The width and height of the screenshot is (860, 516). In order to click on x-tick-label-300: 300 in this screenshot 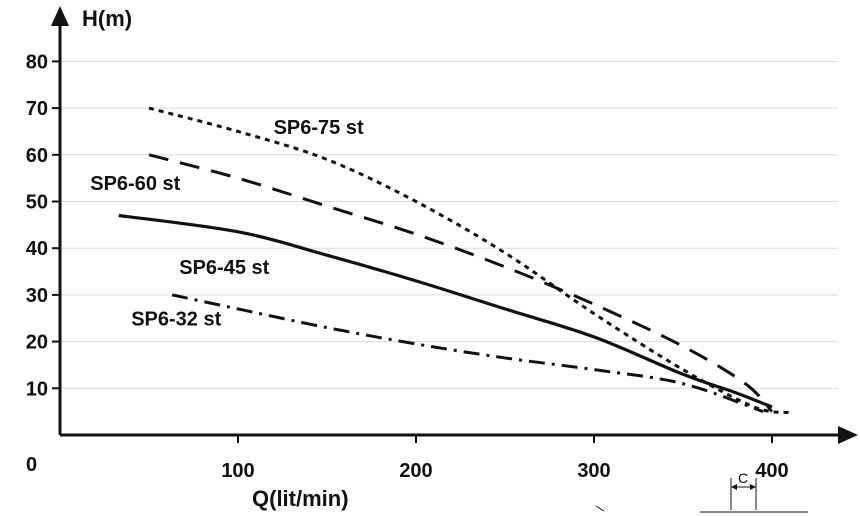, I will do `click(593, 471)`.